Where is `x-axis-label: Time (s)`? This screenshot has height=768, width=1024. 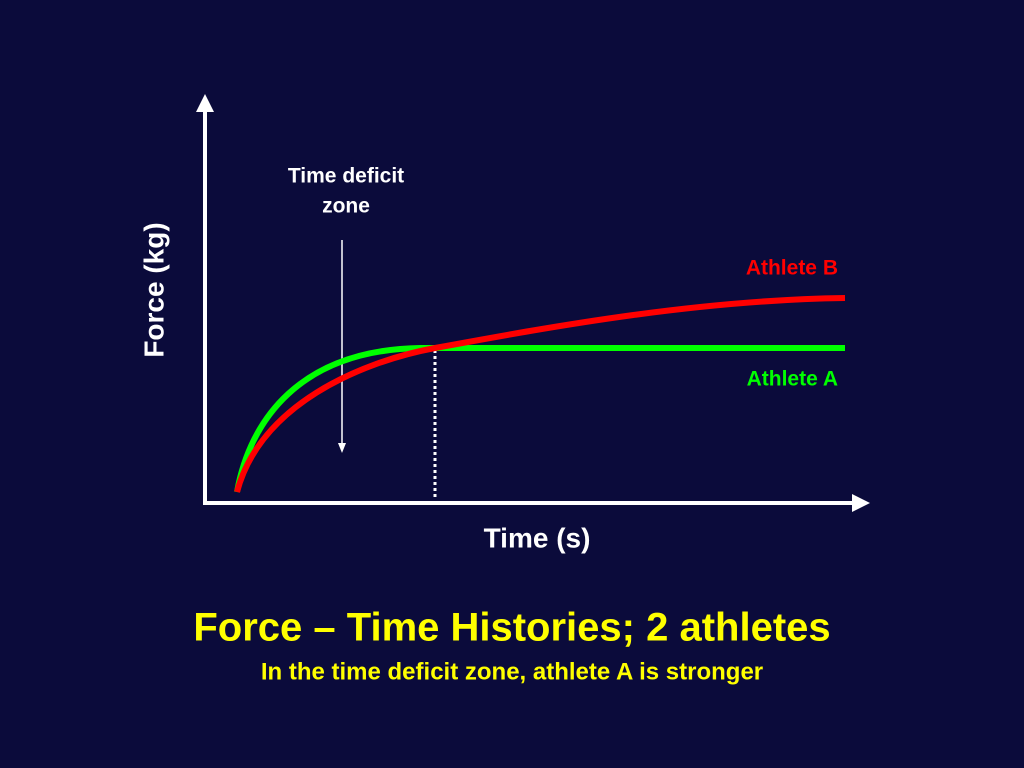
x-axis-label: Time (s) is located at coordinates (537, 537).